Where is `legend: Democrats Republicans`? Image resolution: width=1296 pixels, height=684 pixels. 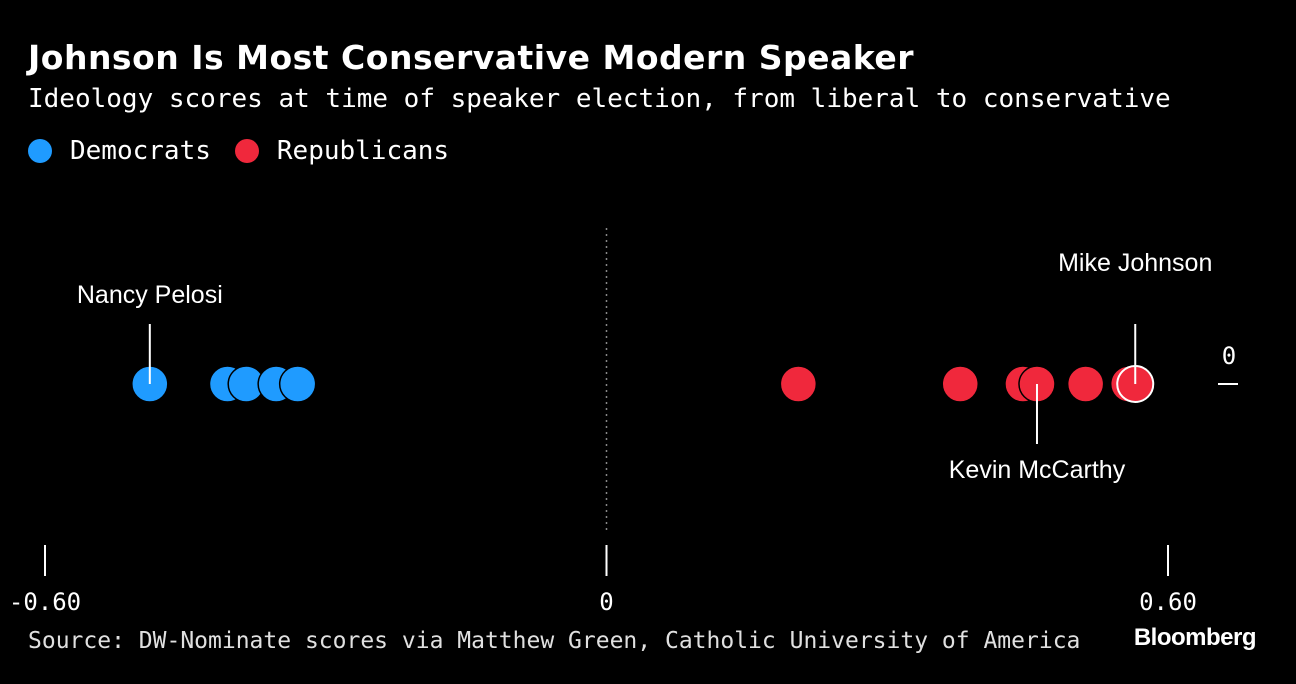
legend: Democrats Republicans is located at coordinates (250, 151).